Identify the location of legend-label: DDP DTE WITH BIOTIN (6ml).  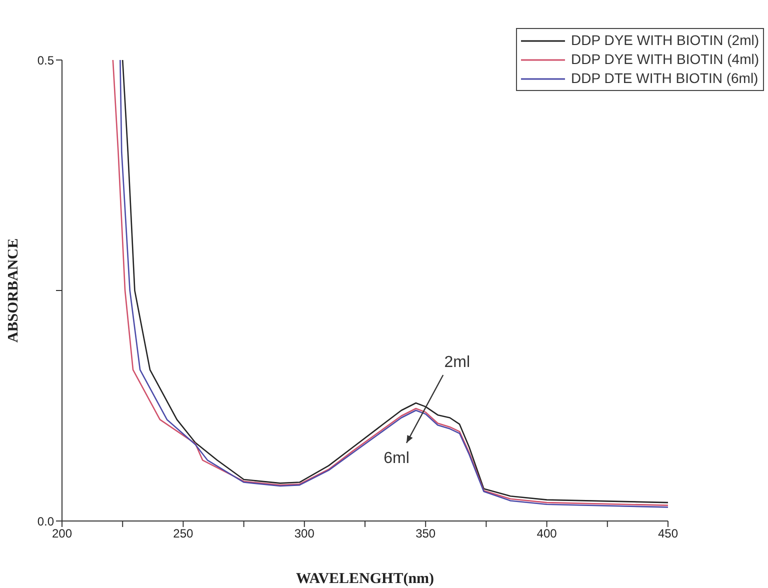
(664, 78).